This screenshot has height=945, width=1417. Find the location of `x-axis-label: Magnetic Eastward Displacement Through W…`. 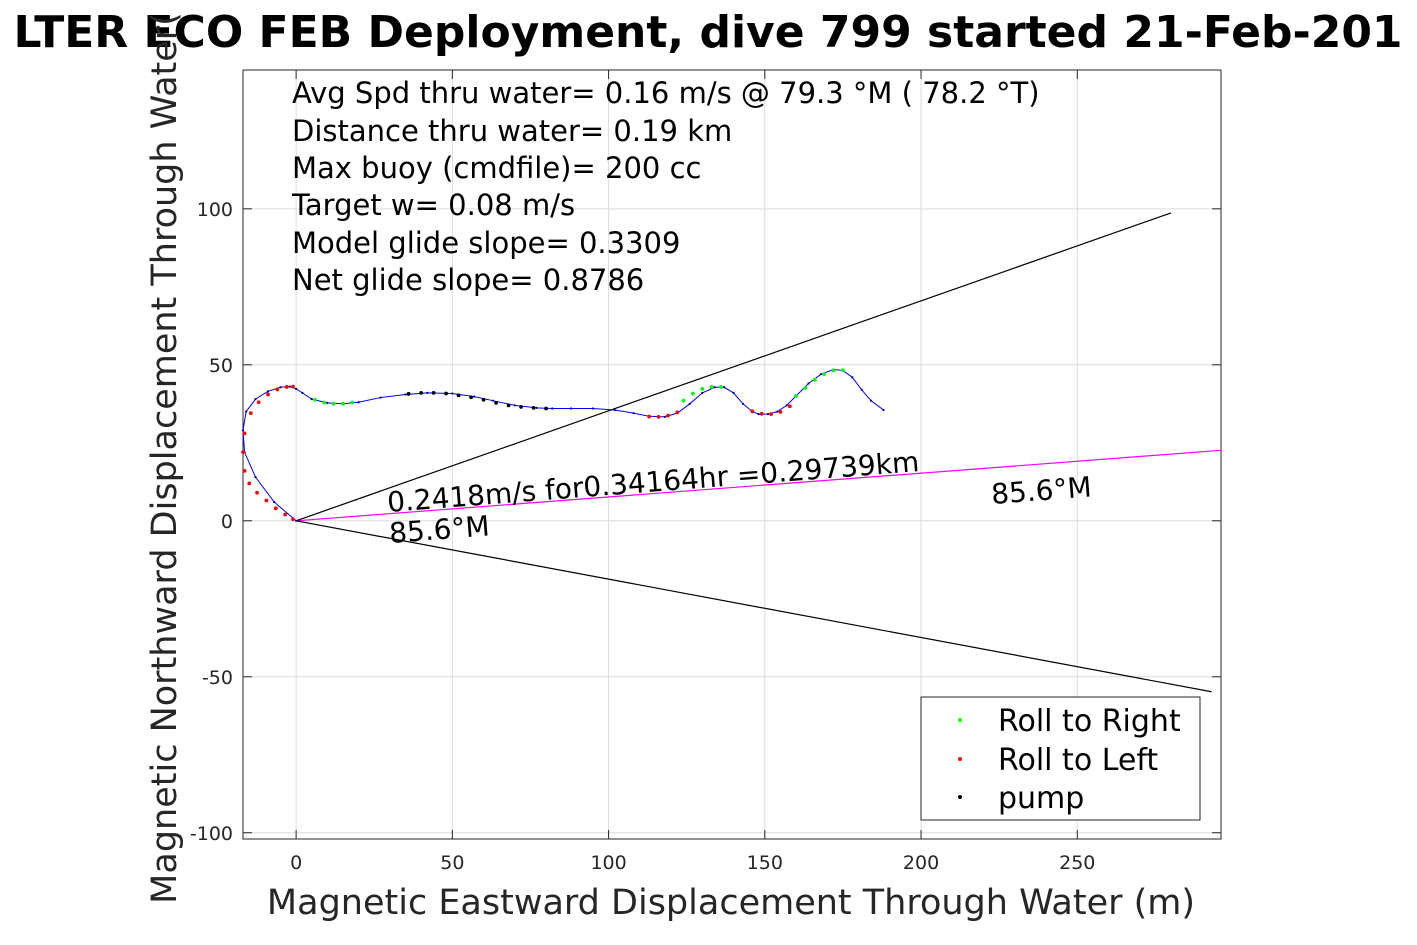

x-axis-label: Magnetic Eastward Displacement Through W… is located at coordinates (731, 903).